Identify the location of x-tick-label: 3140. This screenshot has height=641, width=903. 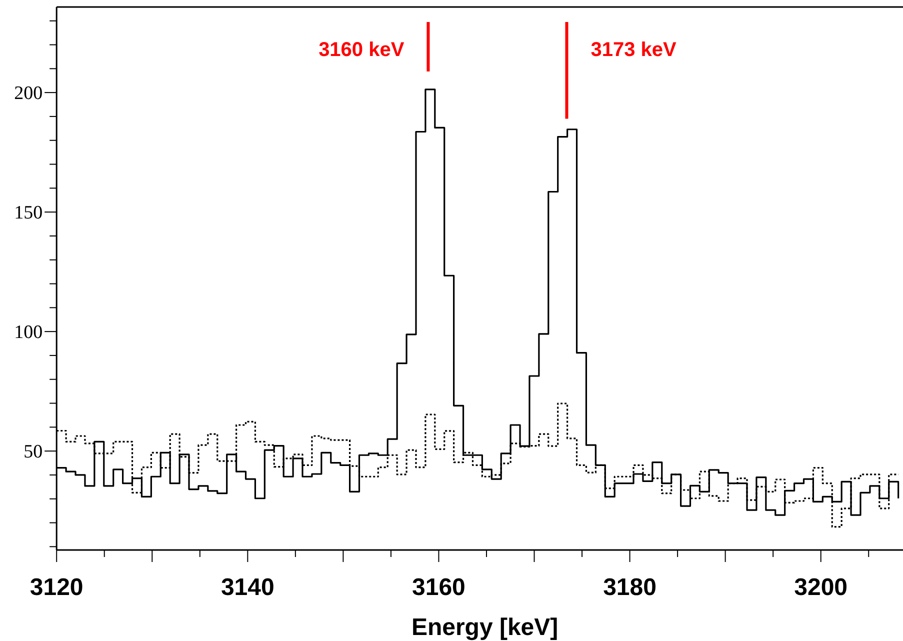
(247, 587).